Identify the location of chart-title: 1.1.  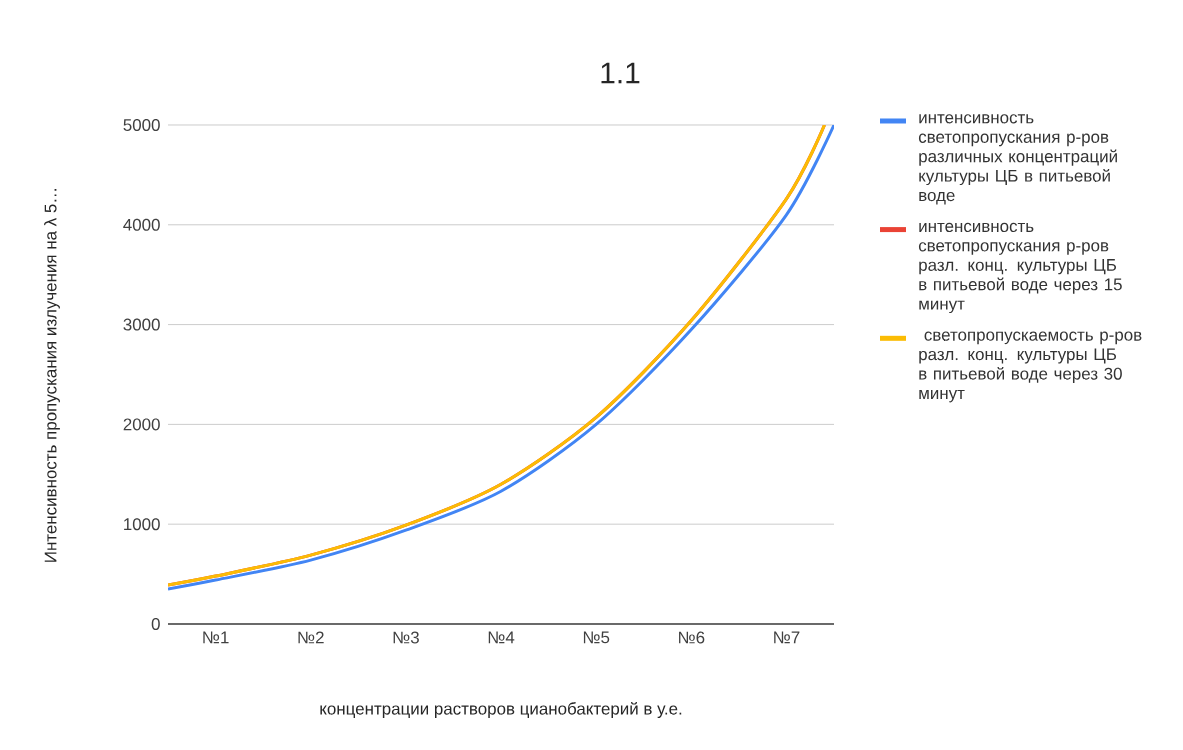
(620, 73).